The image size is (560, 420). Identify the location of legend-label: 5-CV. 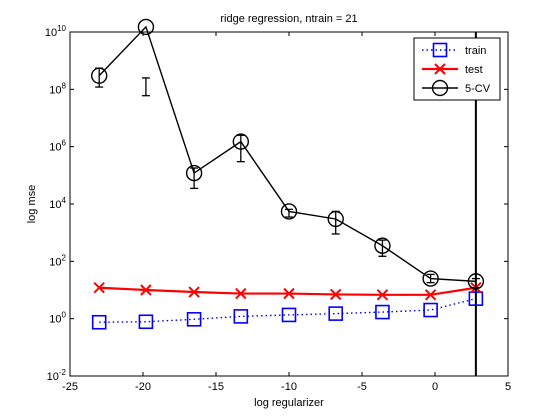
(478, 89).